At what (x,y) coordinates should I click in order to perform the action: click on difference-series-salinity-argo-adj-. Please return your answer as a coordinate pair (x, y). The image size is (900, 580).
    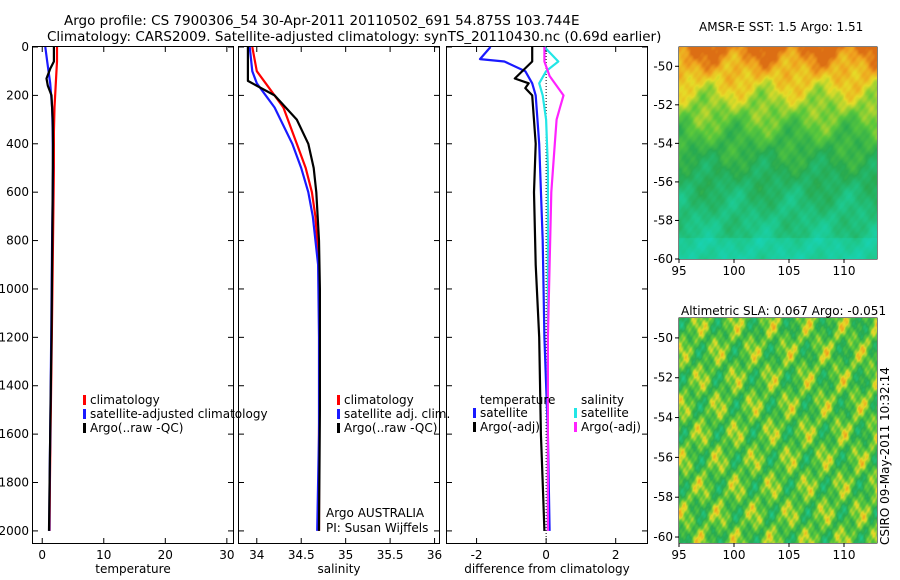
    Looking at the image, I should click on (554, 289).